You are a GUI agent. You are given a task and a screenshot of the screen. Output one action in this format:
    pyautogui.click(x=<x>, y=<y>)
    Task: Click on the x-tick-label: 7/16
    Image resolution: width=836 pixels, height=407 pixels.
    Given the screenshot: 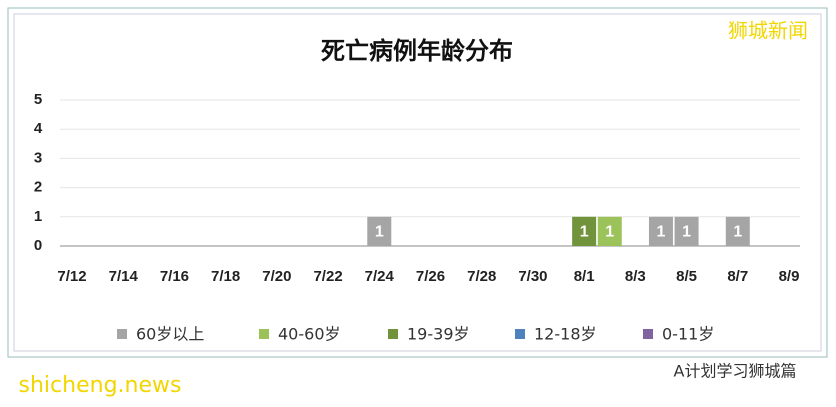 What is the action you would take?
    pyautogui.click(x=174, y=276)
    